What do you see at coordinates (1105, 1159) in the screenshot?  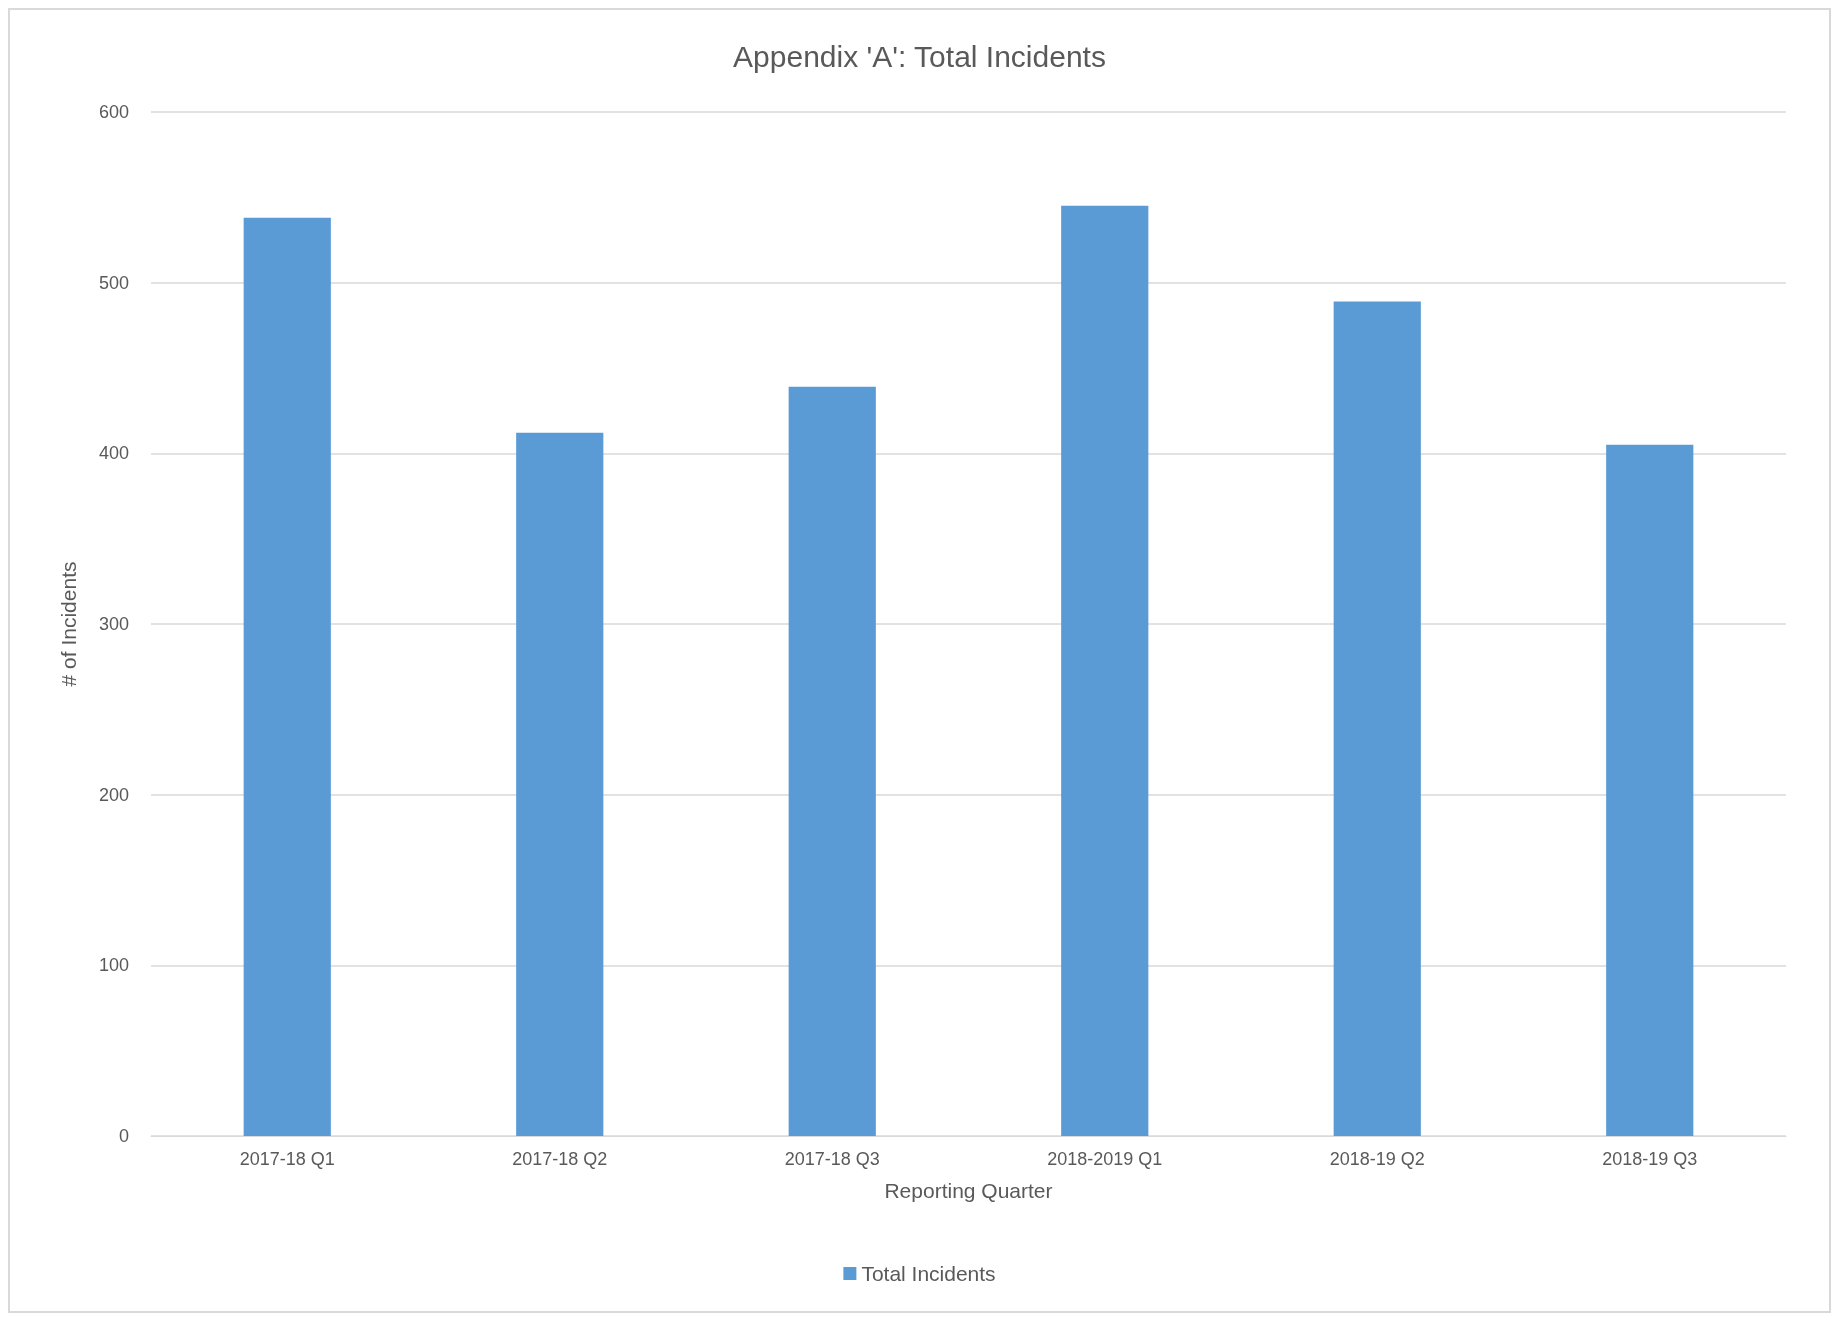 I see `x-tick-label: 2018-2019 Q1` at bounding box center [1105, 1159].